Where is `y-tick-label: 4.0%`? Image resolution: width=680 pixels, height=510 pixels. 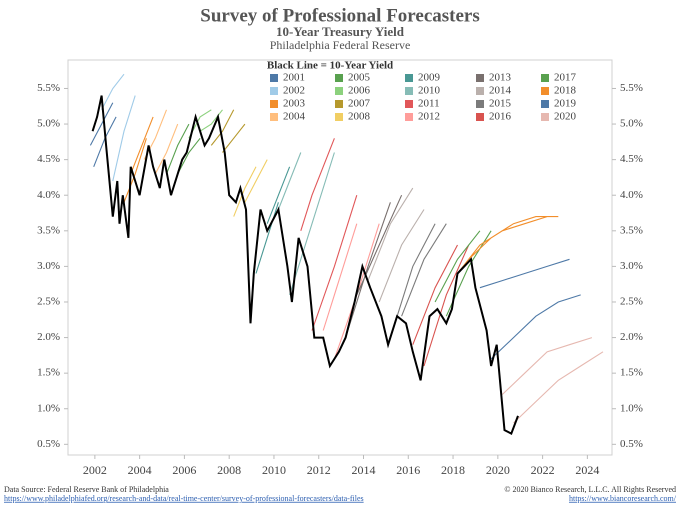 y-tick-label: 4.0% is located at coordinates (48, 195).